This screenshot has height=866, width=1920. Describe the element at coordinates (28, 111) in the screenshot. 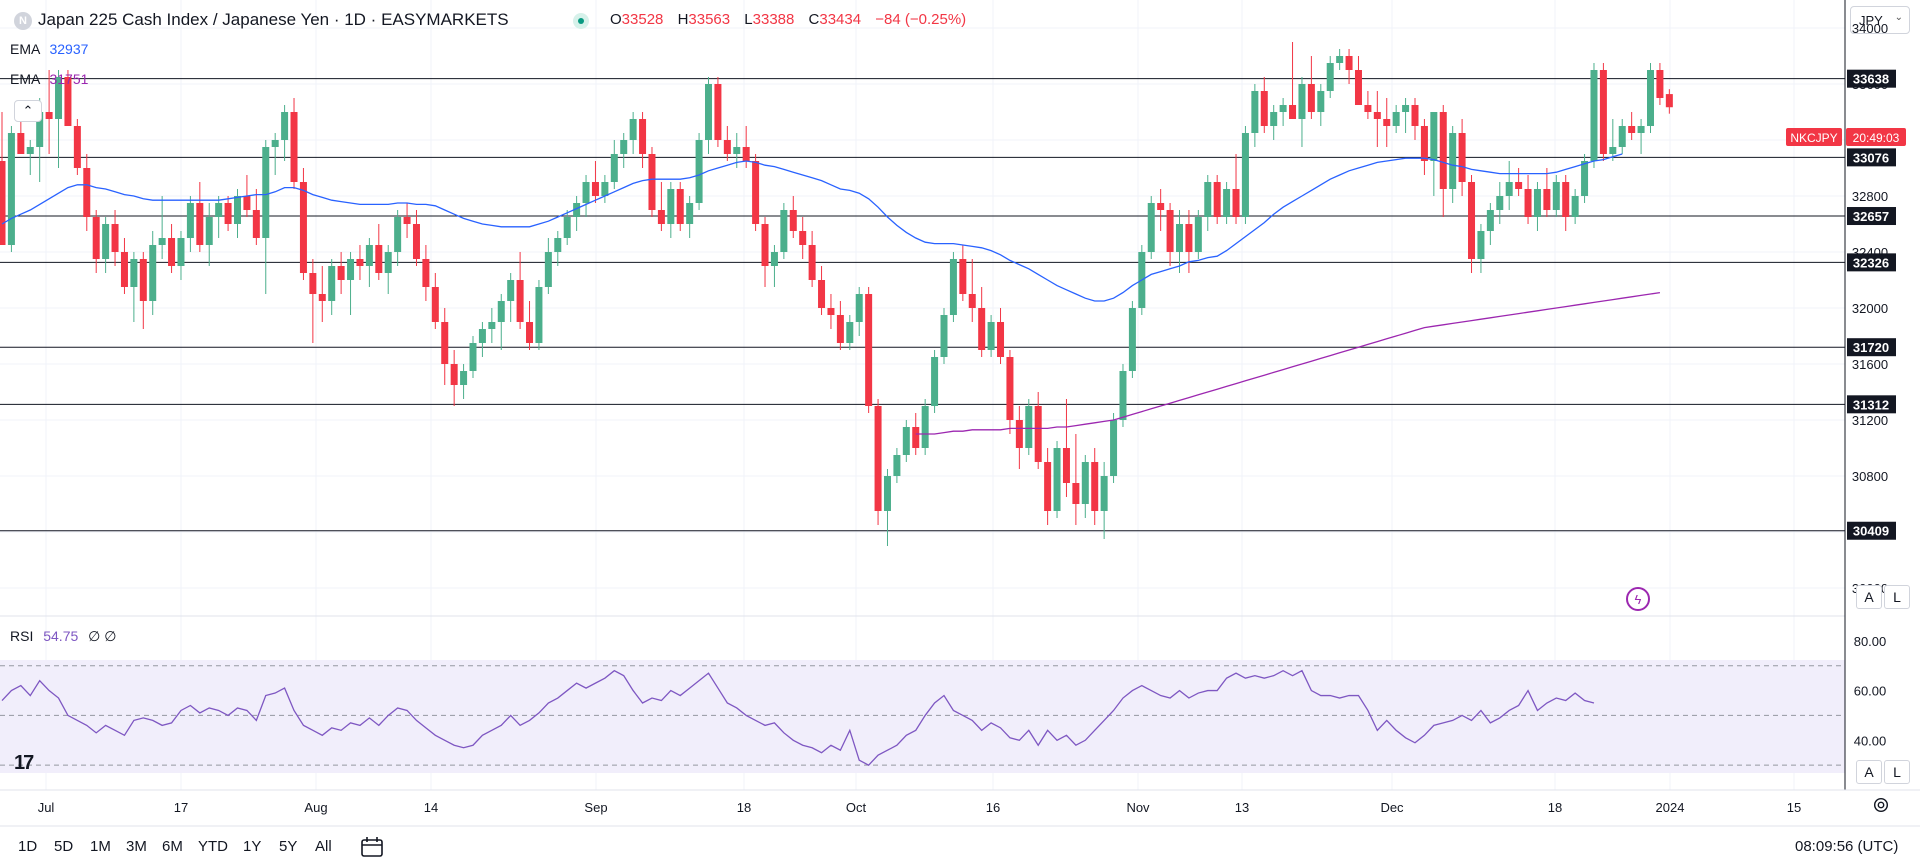

I see `collapse-legend-button: ⌃` at that location.